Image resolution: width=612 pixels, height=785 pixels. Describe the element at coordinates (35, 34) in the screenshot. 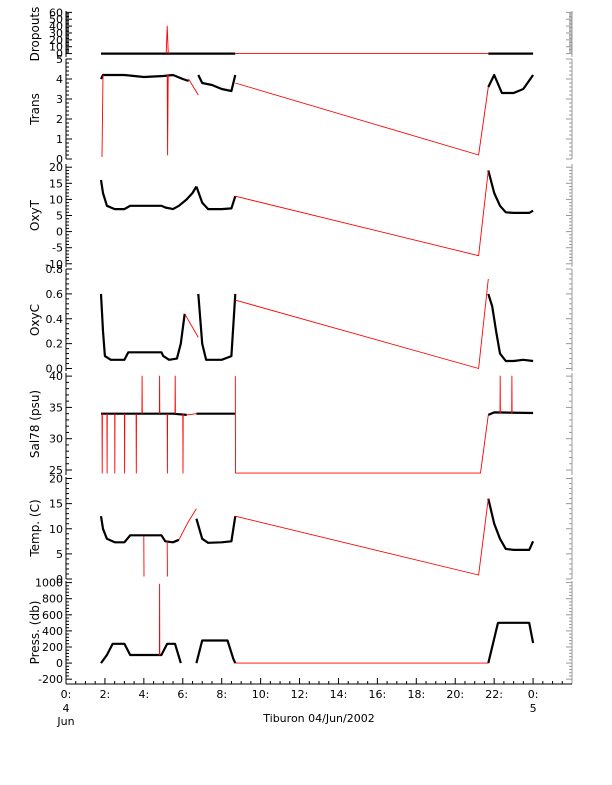

I see `y-axis-label: Dropouts` at that location.